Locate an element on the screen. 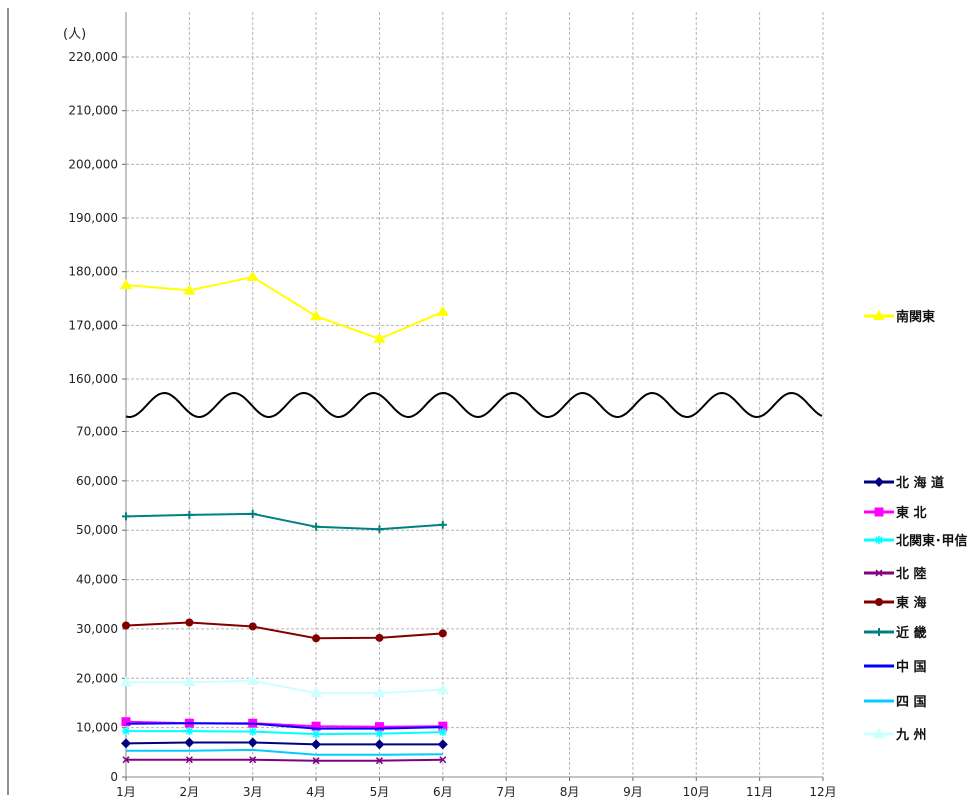 The image size is (975, 801). y-tick-label: 70,000 is located at coordinates (97, 432).